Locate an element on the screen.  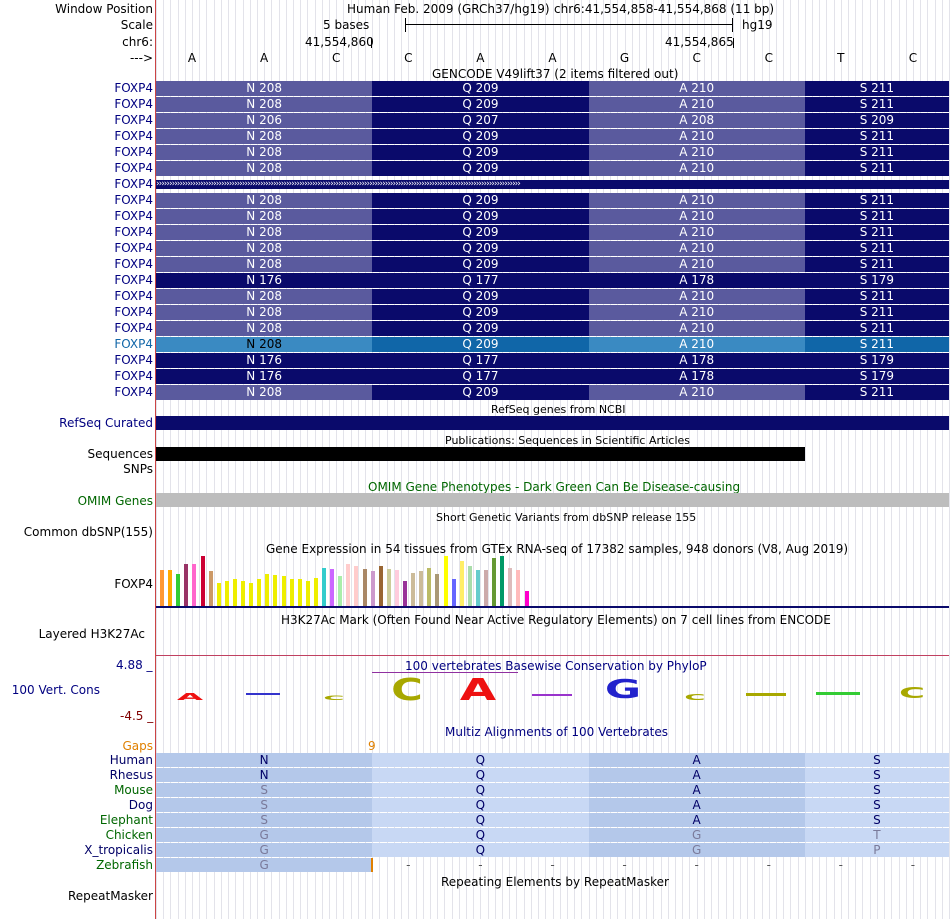
multiz-title: Multiz Alignments of 100 Vertebrates is located at coordinates (557, 732).